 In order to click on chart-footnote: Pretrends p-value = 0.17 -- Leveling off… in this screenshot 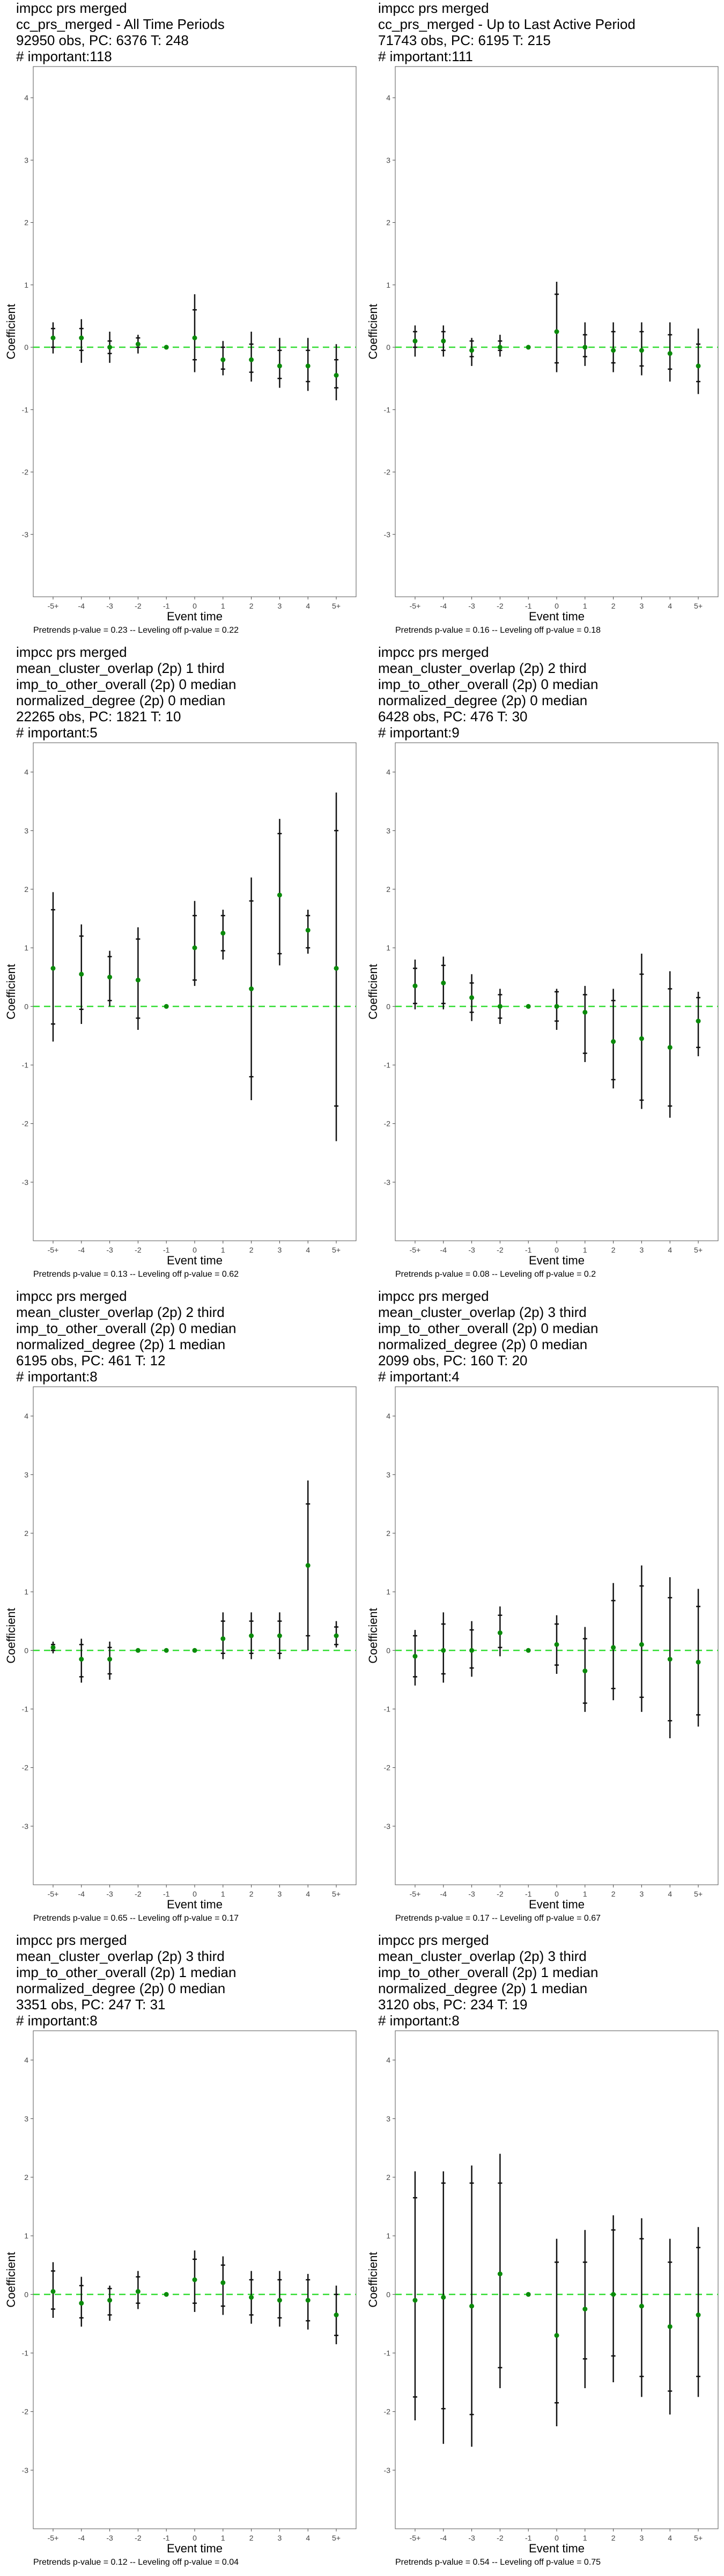, I will do `click(498, 1918)`.